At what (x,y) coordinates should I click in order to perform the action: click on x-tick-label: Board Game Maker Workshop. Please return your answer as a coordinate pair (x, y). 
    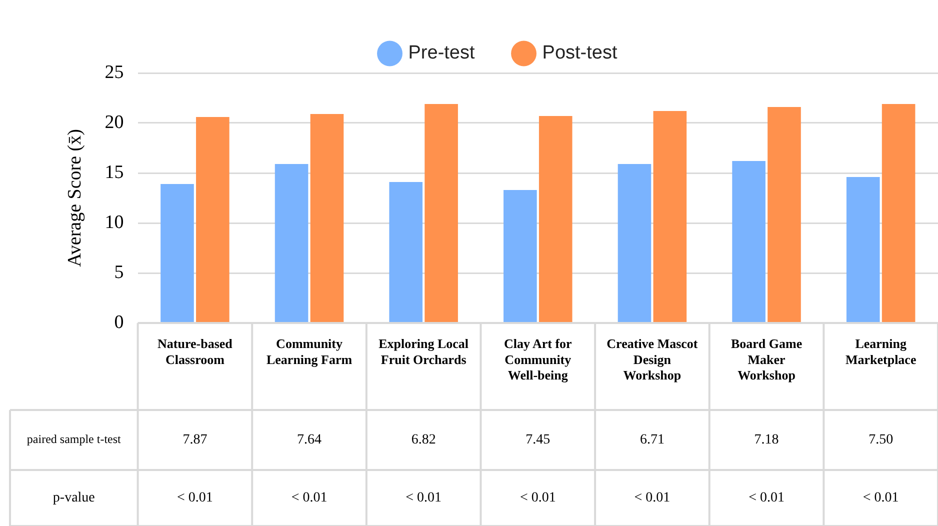
    Looking at the image, I should click on (766, 359).